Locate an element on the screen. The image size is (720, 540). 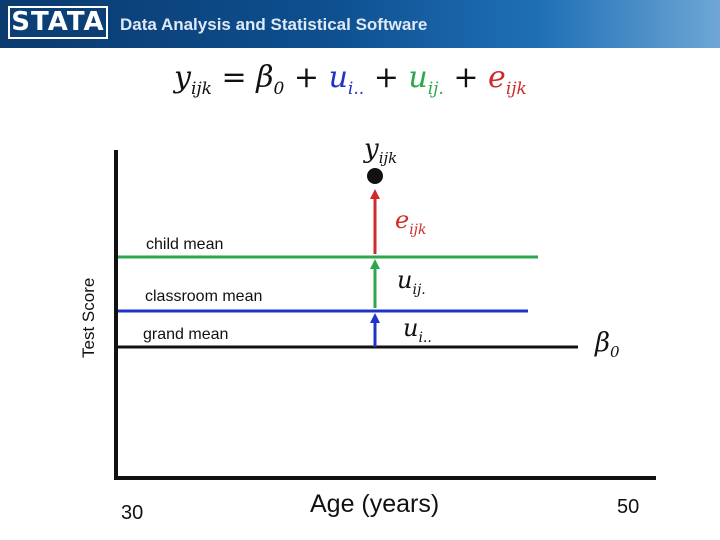
child-mean-label: child mean is located at coordinates (185, 244).